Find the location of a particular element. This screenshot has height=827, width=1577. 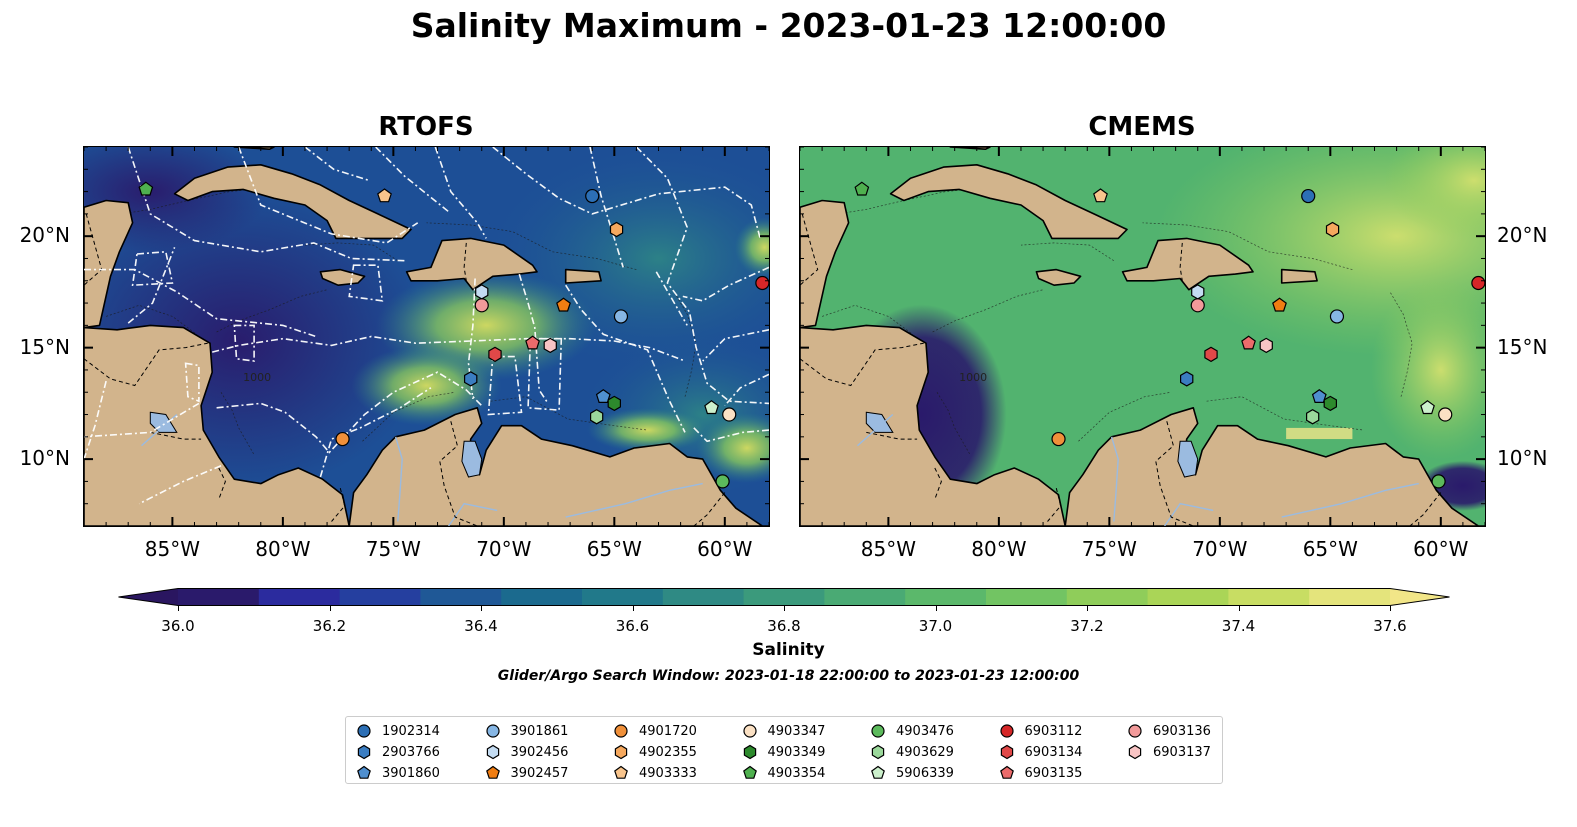

colorbar-tick-label: 37.6 is located at coordinates (1390, 626).